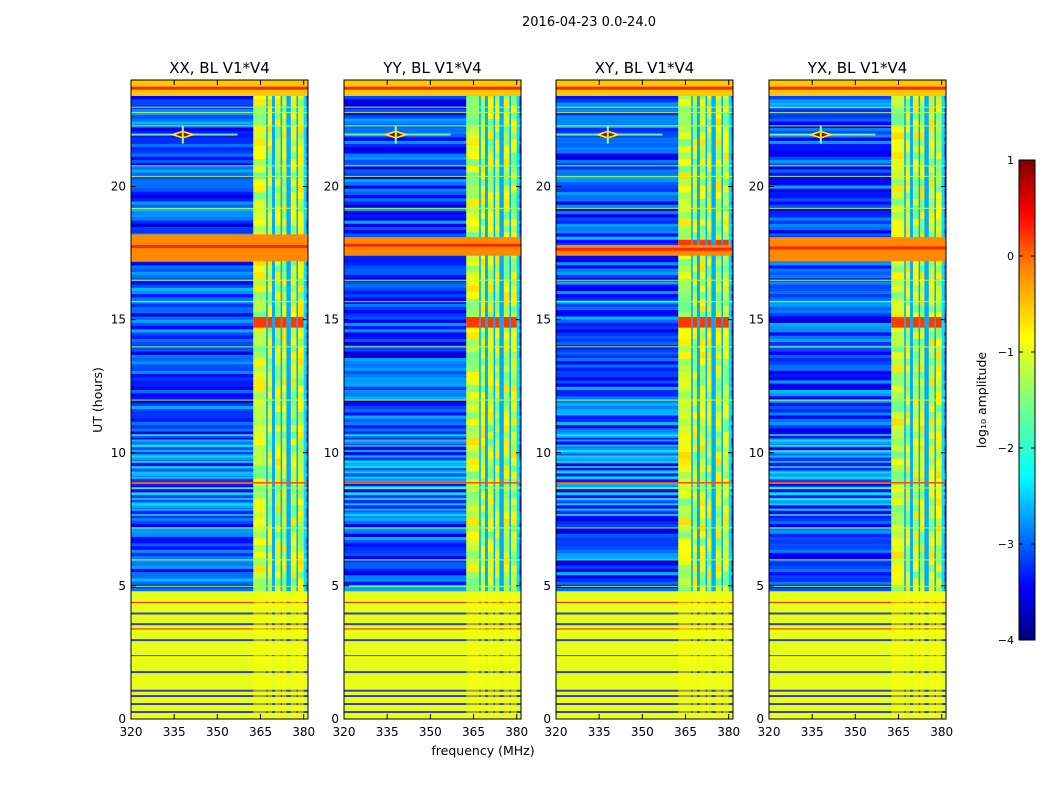 The image size is (1050, 800). What do you see at coordinates (483, 655) in the screenshot?
I see `subband-flagged` at bounding box center [483, 655].